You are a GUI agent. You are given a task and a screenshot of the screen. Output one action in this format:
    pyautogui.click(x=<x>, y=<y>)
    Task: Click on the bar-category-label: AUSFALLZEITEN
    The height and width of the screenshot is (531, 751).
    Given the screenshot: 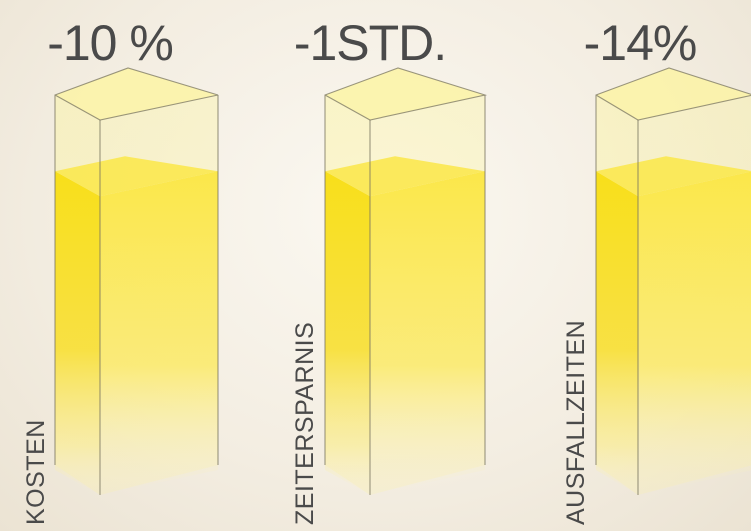 What is the action you would take?
    pyautogui.click(x=576, y=422)
    